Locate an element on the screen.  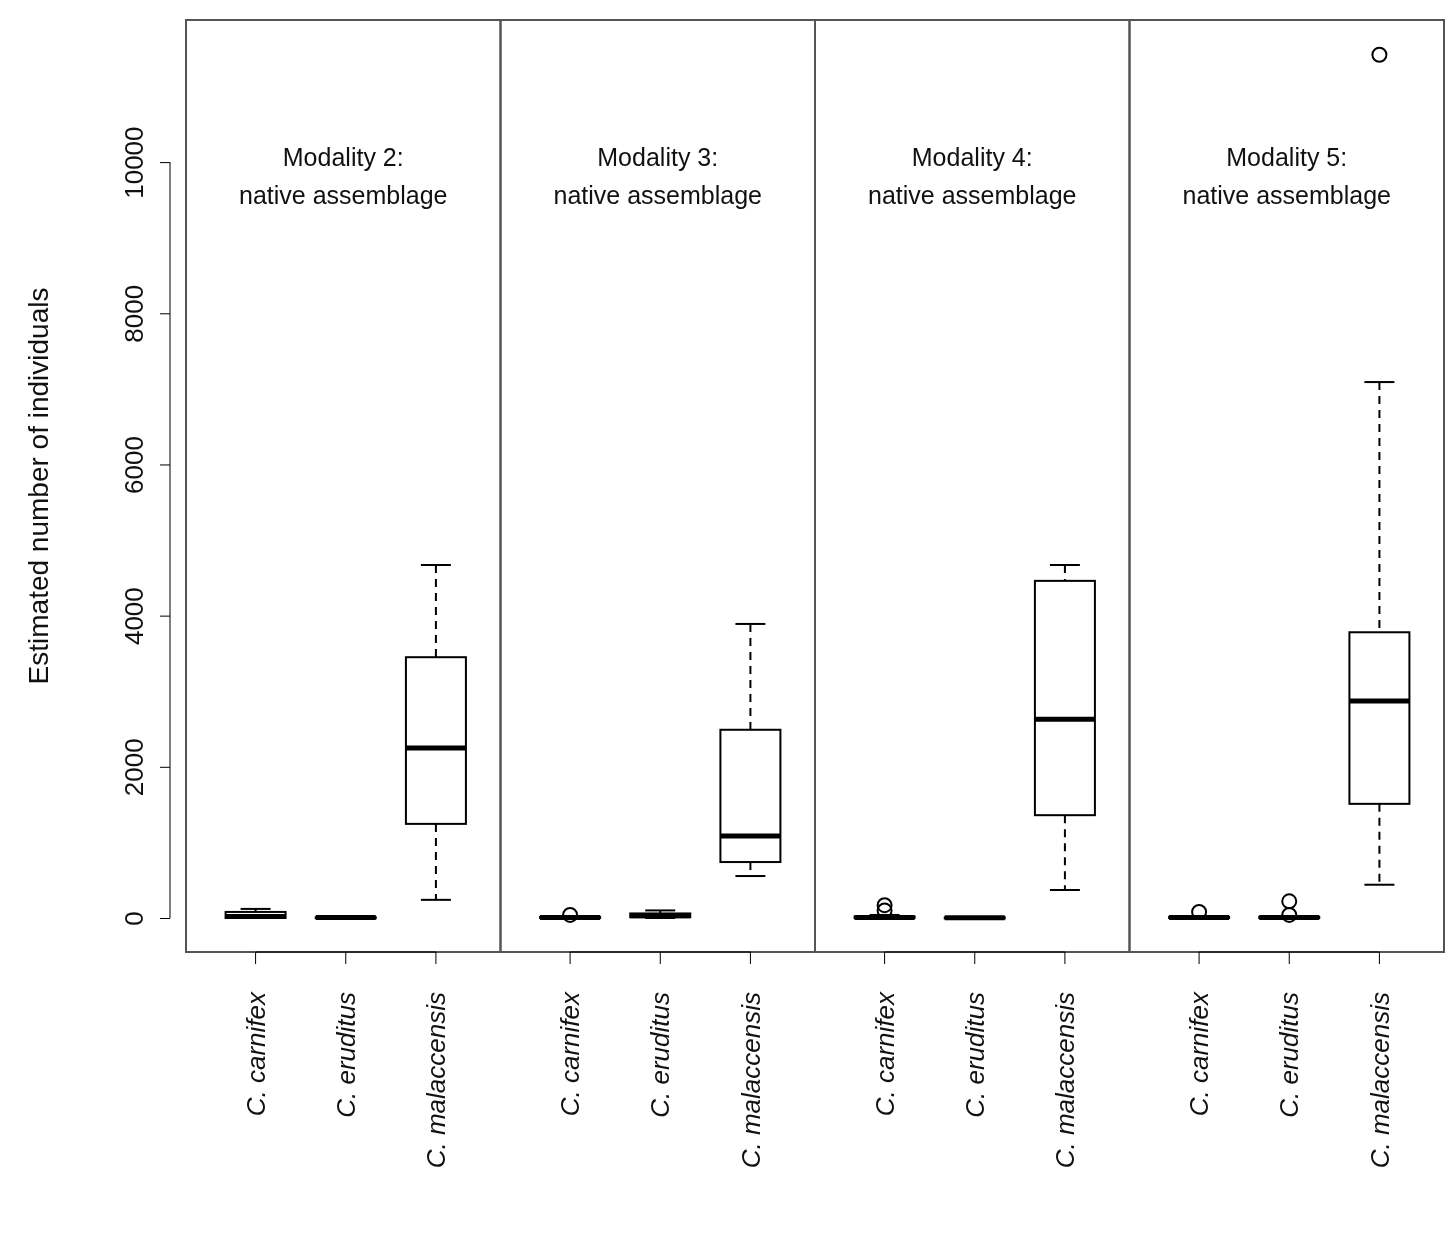
y-tick-label: 8000 is located at coordinates (134, 313).